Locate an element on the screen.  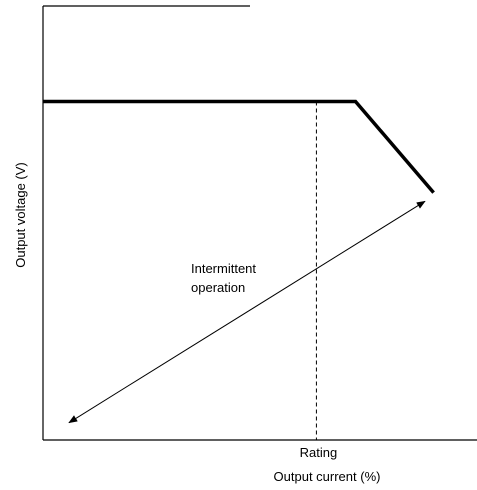
x-axis-label: Output current (%) is located at coordinates (327, 476).